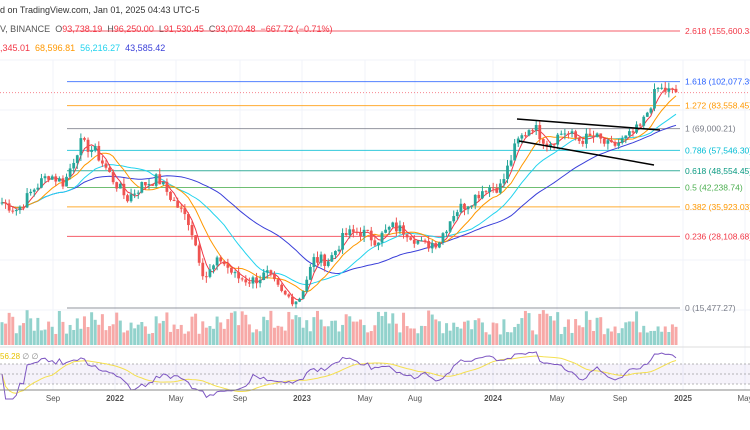 The image size is (750, 430). Describe the element at coordinates (714, 187) in the screenshot. I see `fib-label: 0.5 (42,238.74)` at that location.